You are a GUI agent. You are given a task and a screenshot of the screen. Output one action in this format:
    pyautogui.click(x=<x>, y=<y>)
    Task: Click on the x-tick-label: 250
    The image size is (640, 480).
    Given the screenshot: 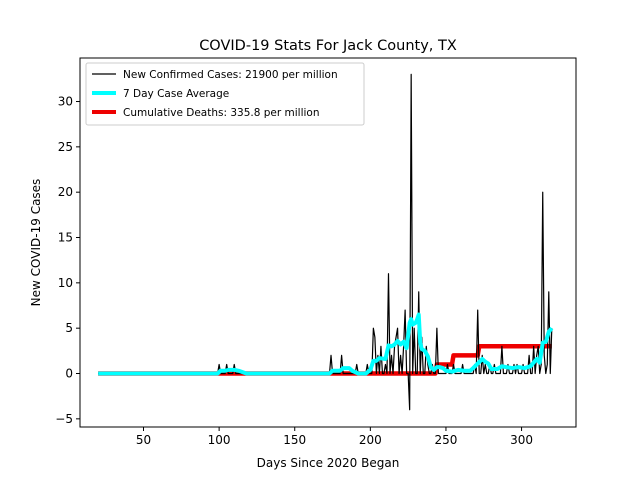 What is the action you would take?
    pyautogui.click(x=445, y=440)
    